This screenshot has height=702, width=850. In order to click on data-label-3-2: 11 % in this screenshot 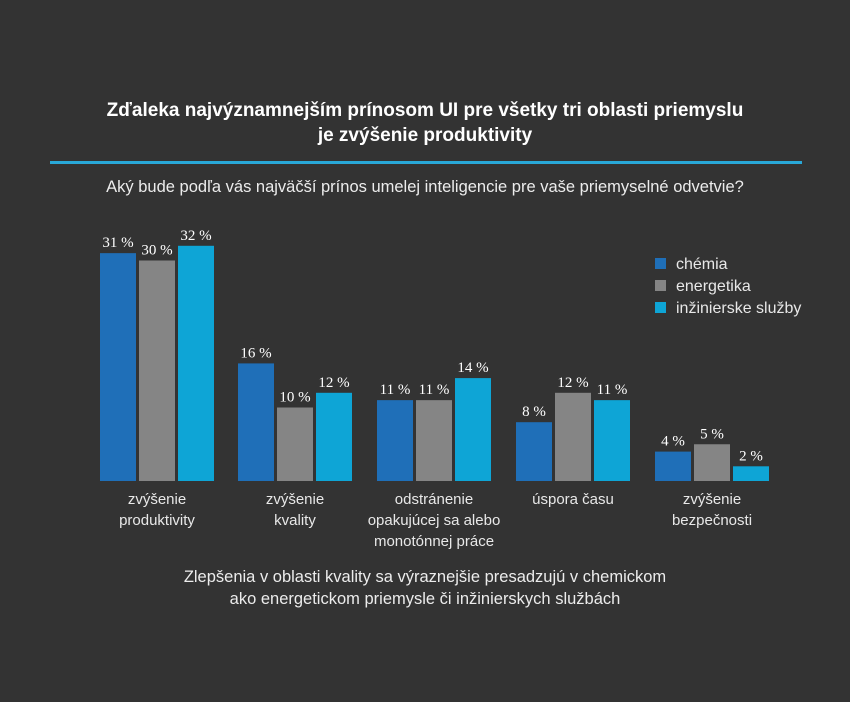, I will do `click(434, 390)`.